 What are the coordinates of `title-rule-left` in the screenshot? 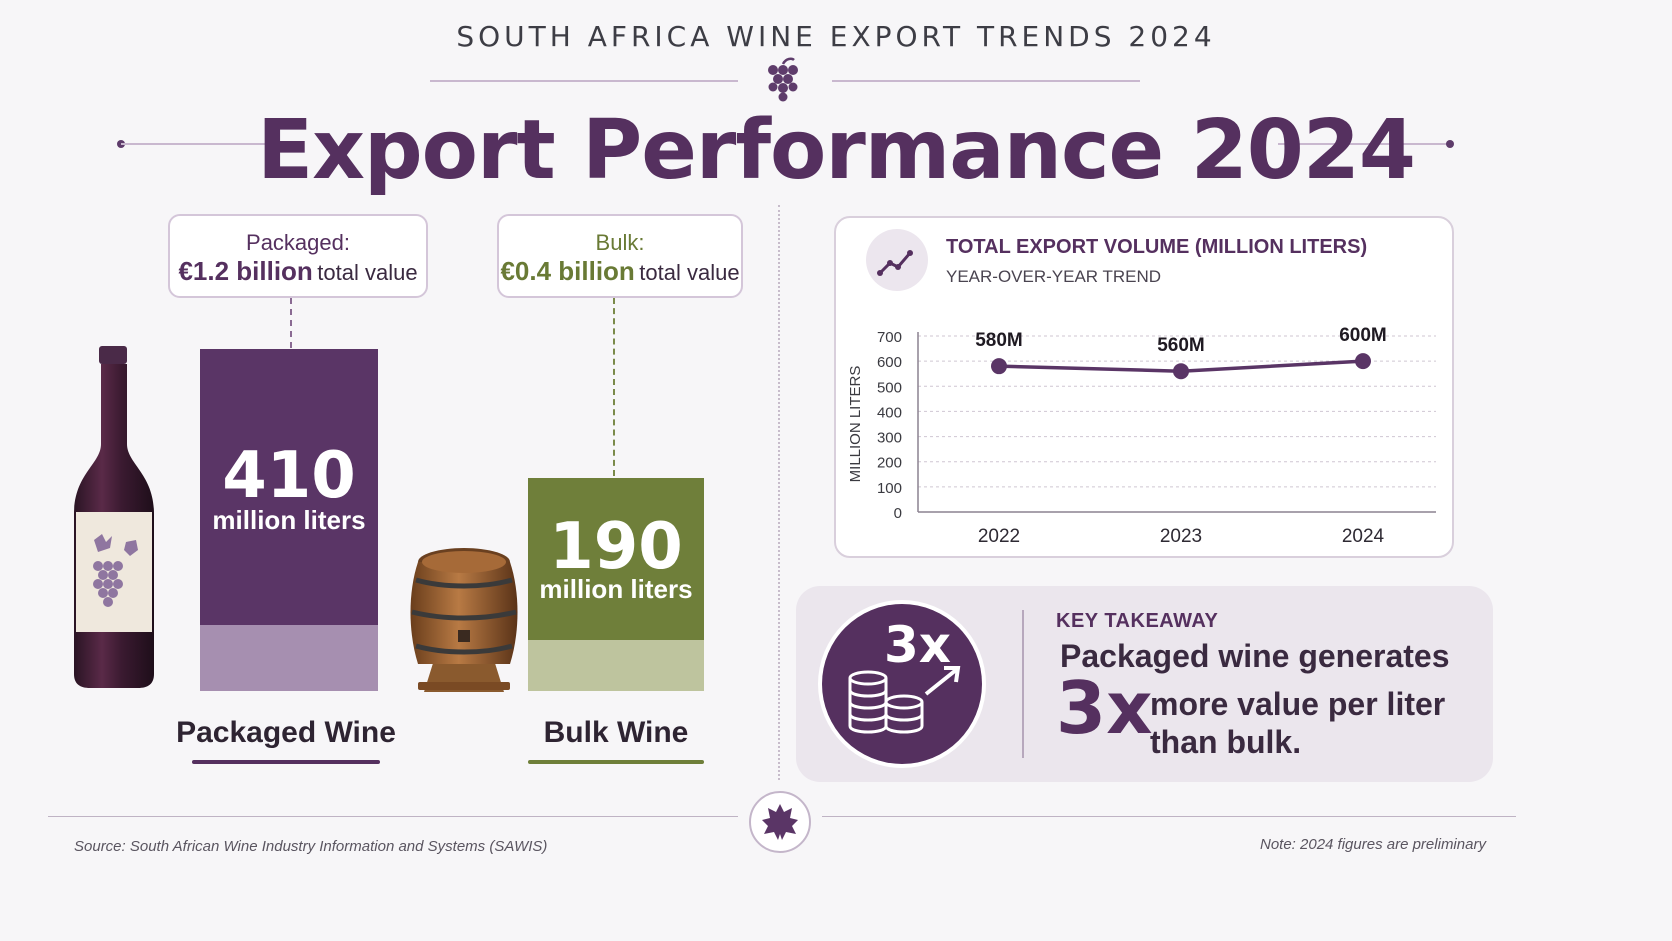 It's located at (209, 144).